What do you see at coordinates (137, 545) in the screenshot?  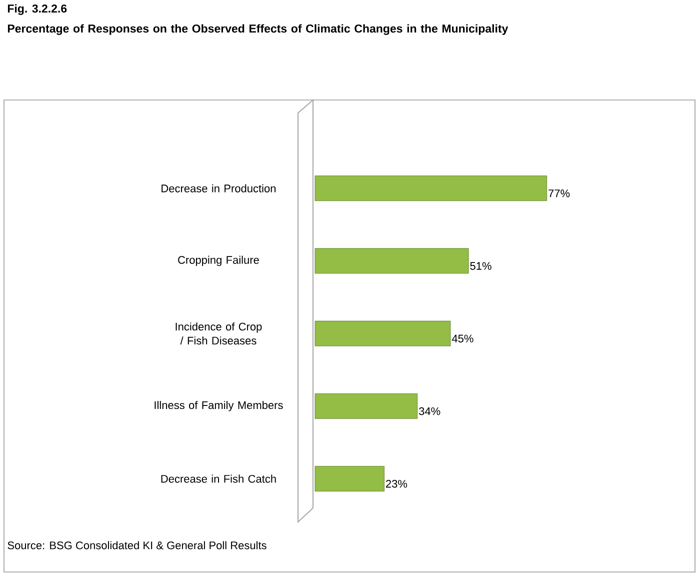 I see `source-note: Source: BSG Consolidated KI & General Poll Results` at bounding box center [137, 545].